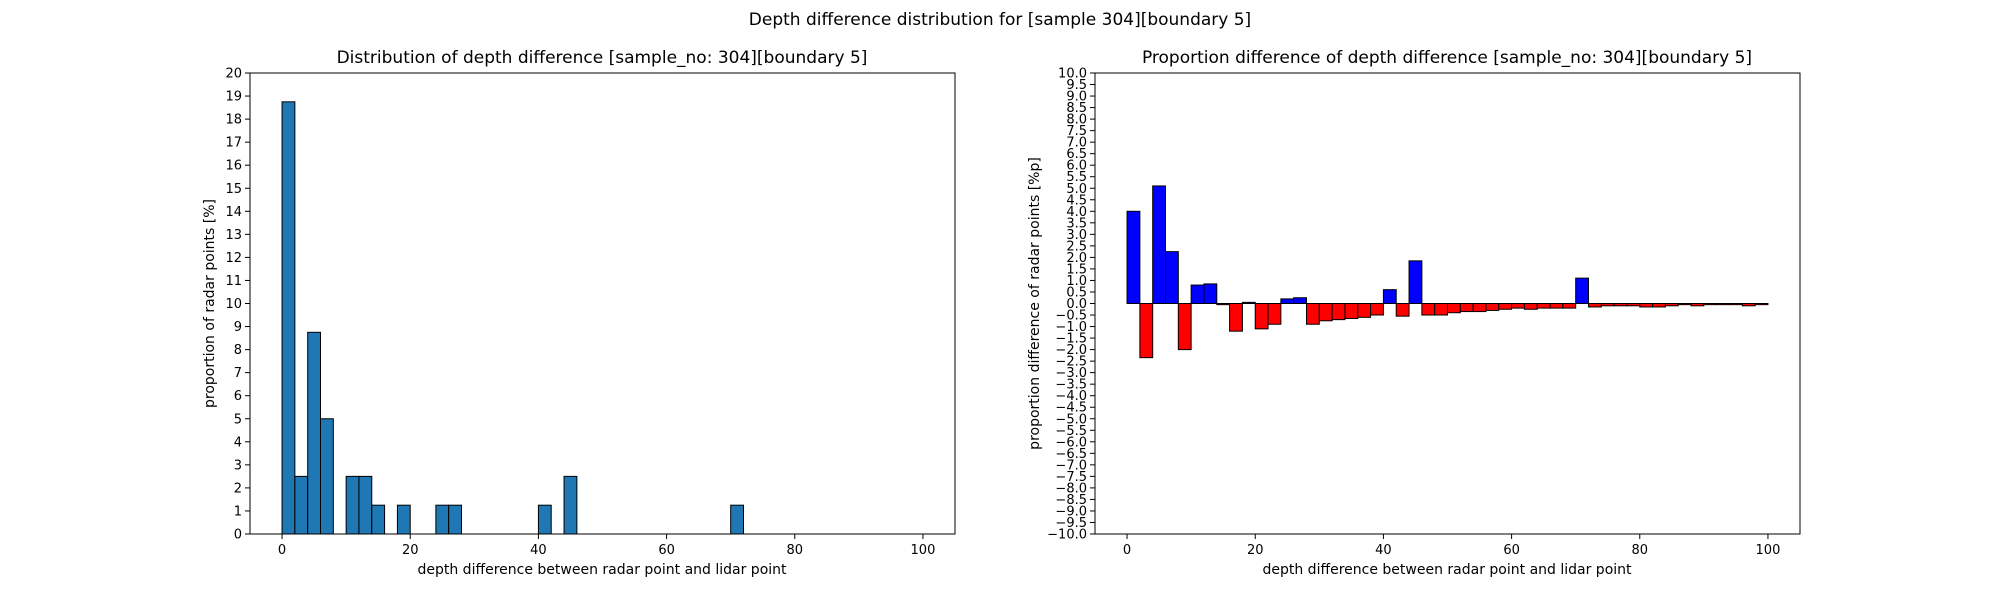  I want to click on y-tick-label: −3.5, so click(1071, 385).